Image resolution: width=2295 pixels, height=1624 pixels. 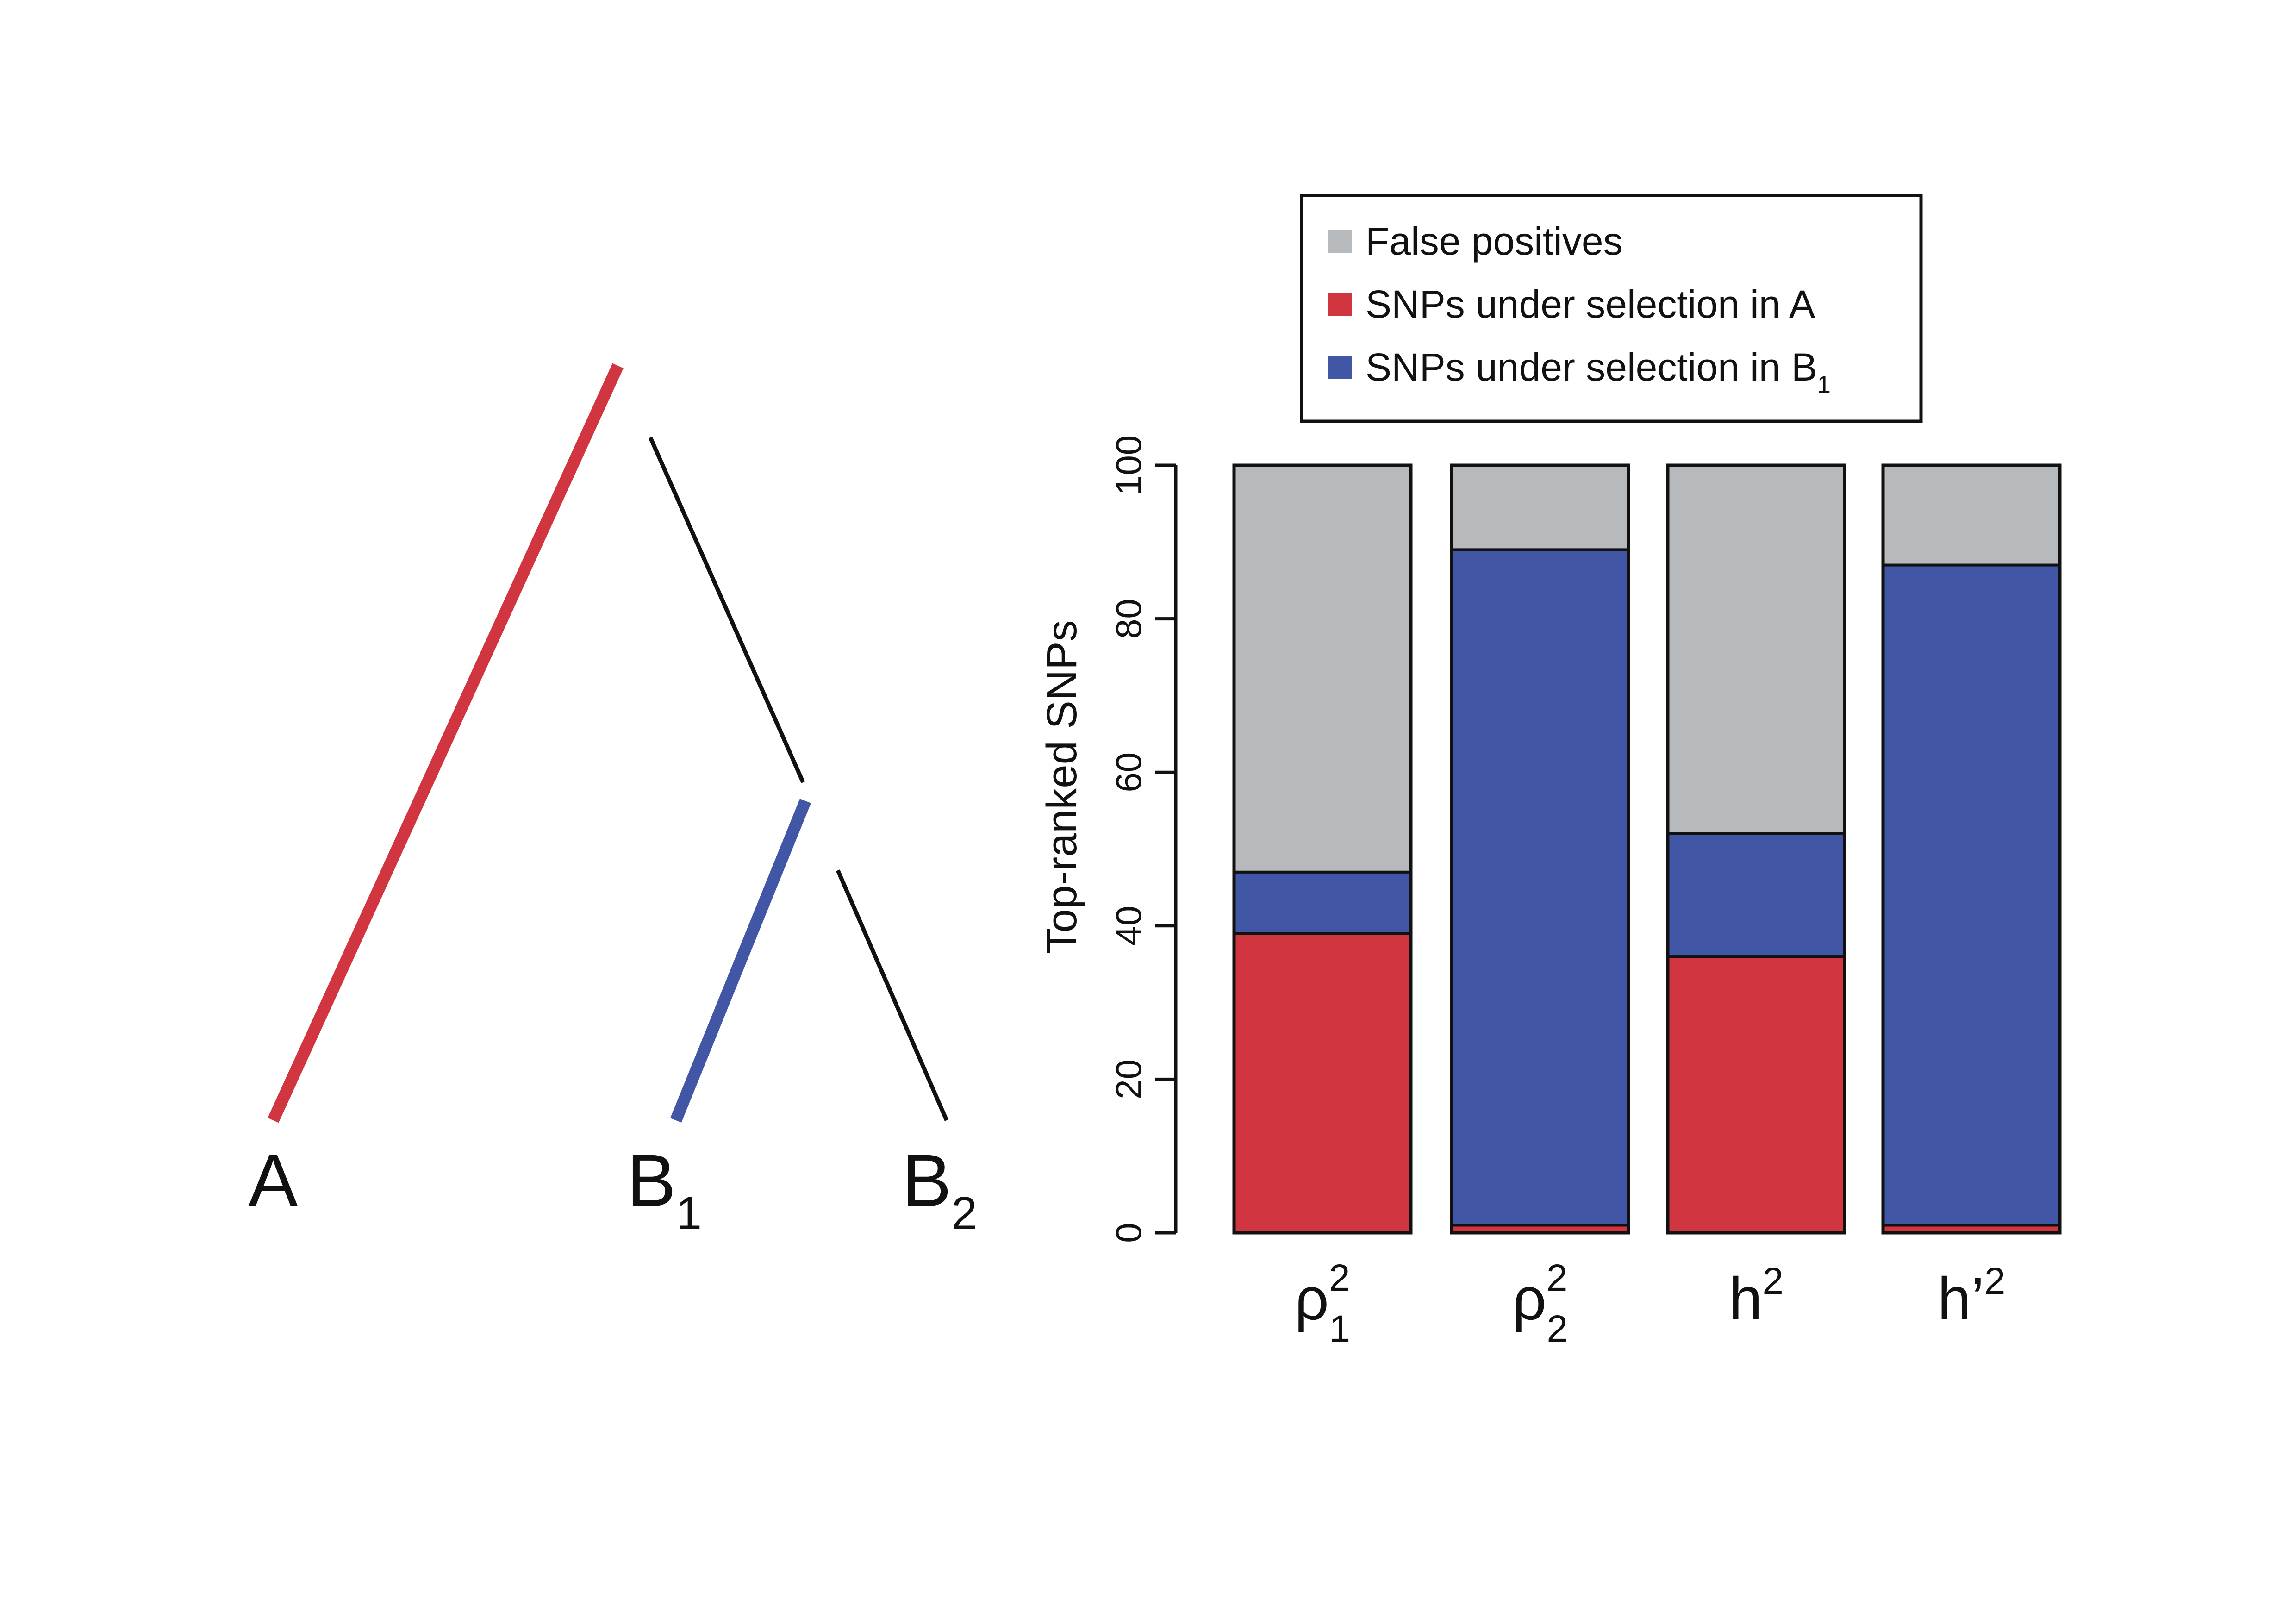 I want to click on legend-box, so click(x=1611, y=308).